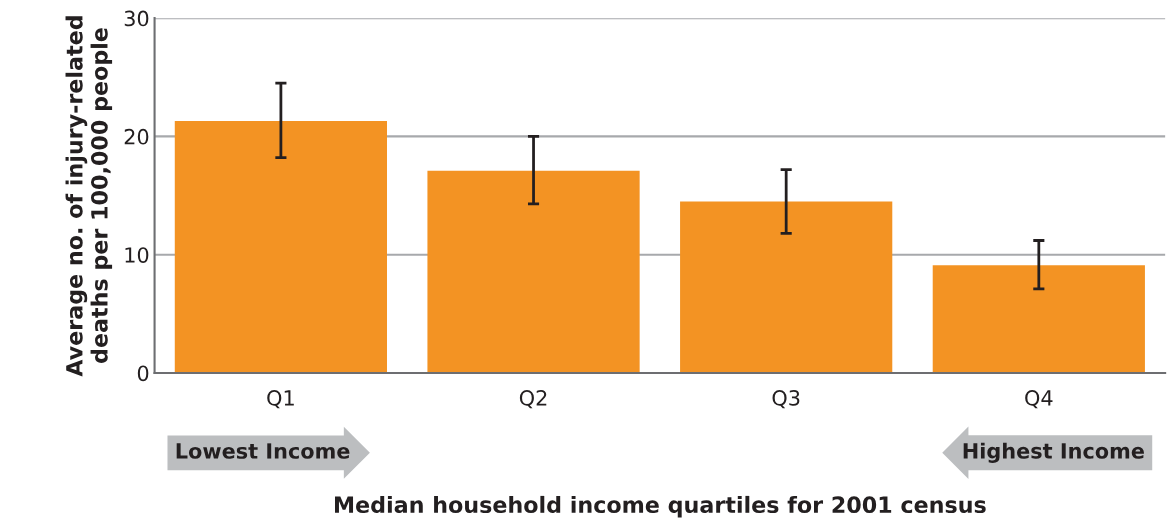 This screenshot has height=518, width=1171. I want to click on x-tick-label: Q2, so click(533, 399).